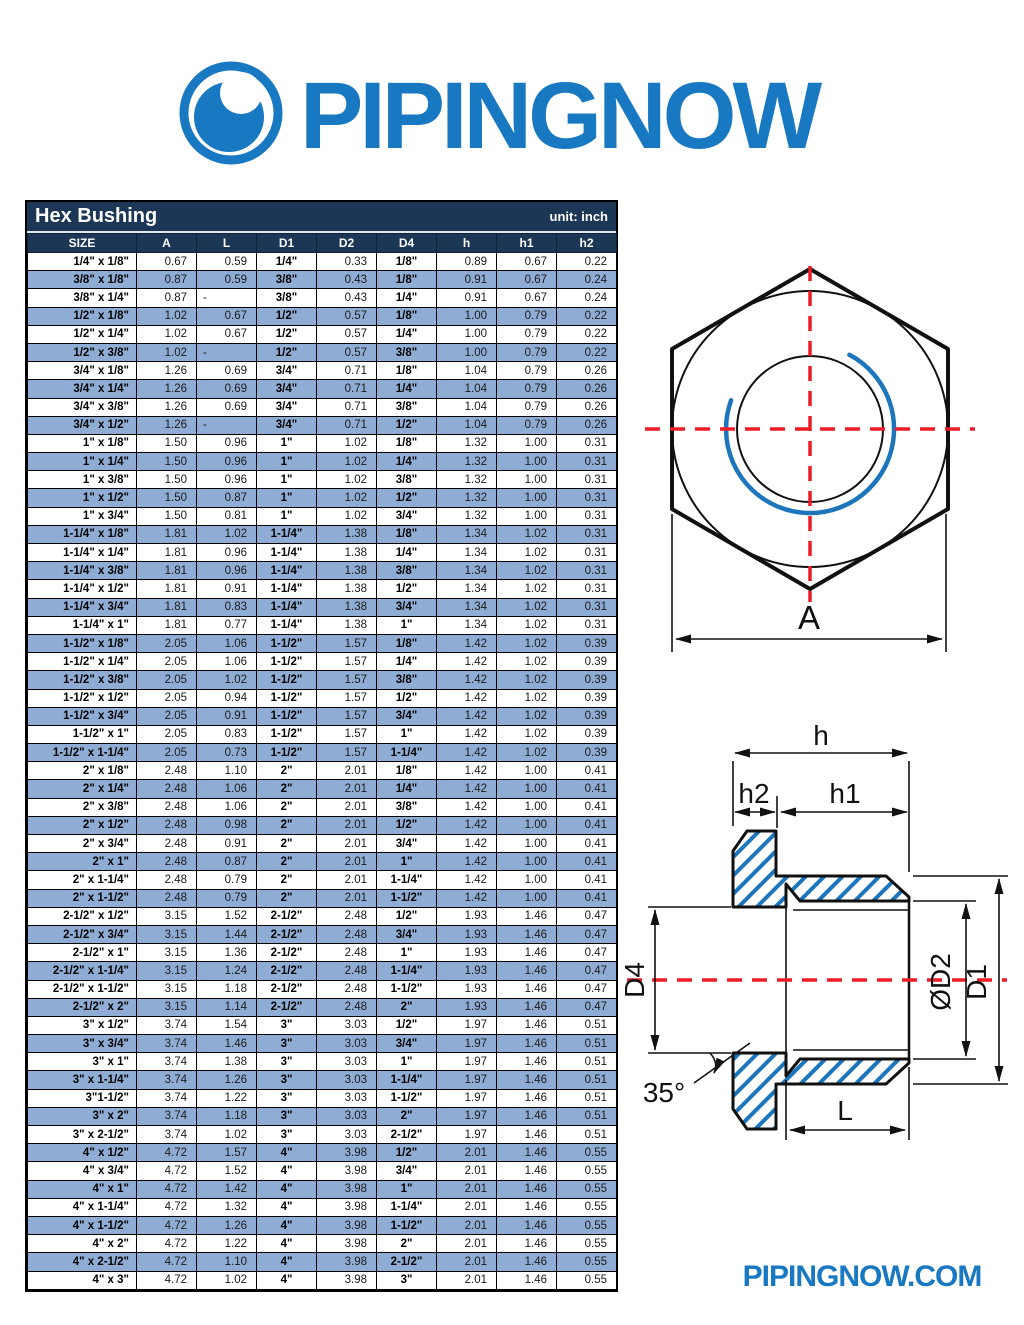 Image resolution: width=1024 pixels, height=1325 pixels. What do you see at coordinates (82, 498) in the screenshot?
I see `cell: 1" x 1/2"` at bounding box center [82, 498].